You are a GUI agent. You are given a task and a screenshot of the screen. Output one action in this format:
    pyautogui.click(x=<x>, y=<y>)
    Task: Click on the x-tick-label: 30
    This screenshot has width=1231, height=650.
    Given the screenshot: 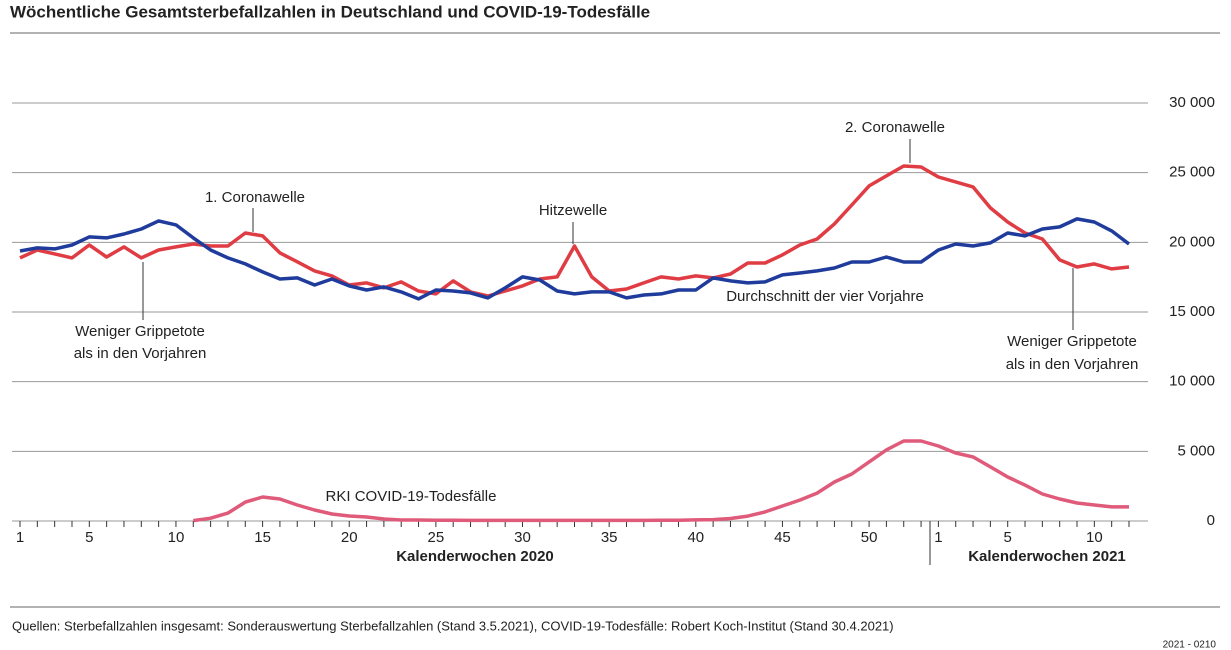 What is the action you would take?
    pyautogui.click(x=522, y=537)
    